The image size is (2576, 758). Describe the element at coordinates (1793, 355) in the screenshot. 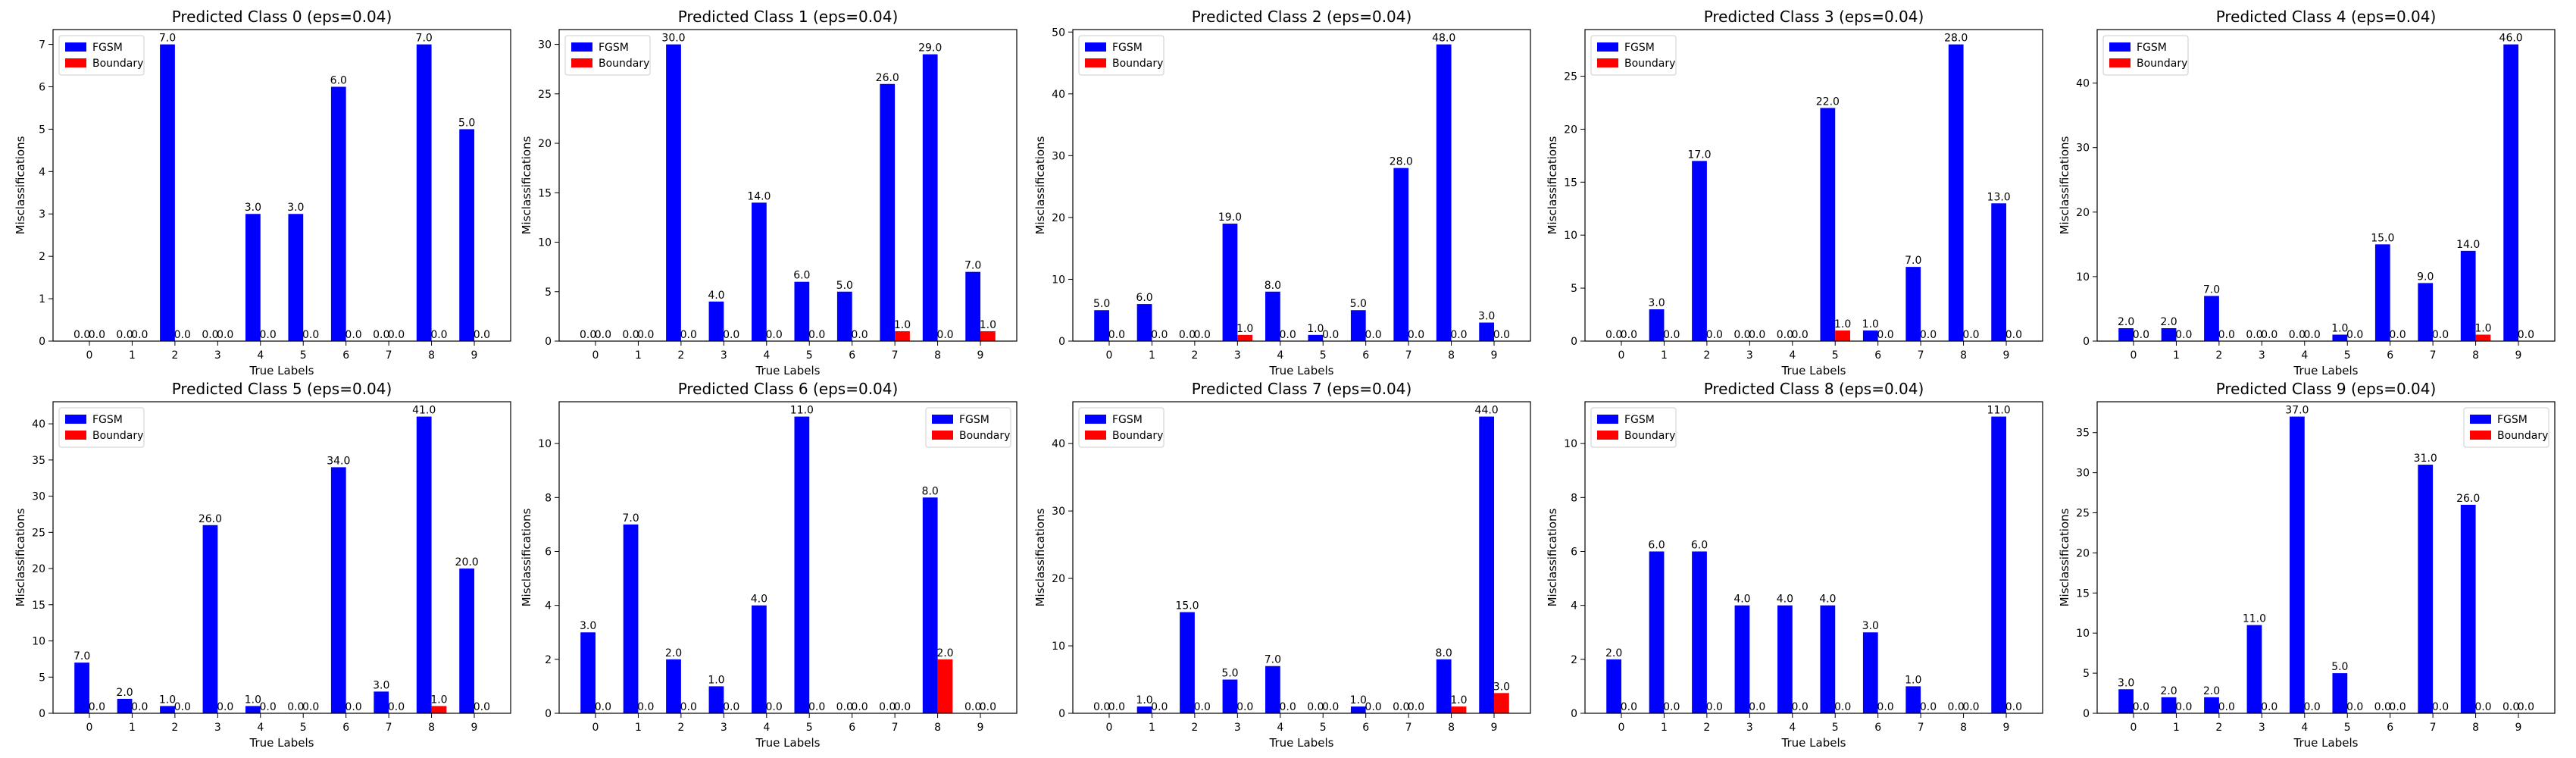

I see `x-tick-label: 4` at that location.